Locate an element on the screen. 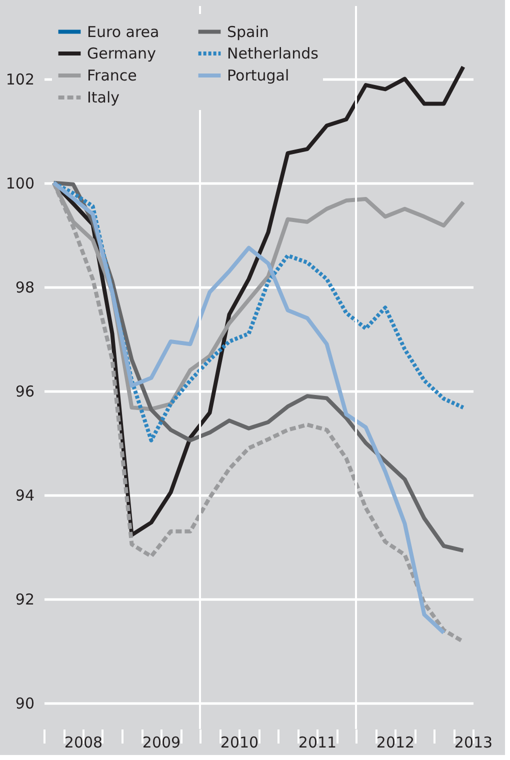 The height and width of the screenshot is (760, 510). y-tick-label: 92 is located at coordinates (24, 599).